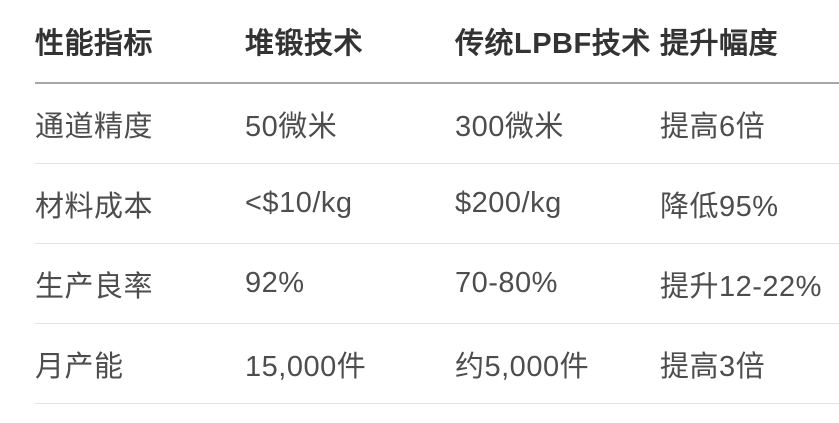 This screenshot has width=839, height=423. Describe the element at coordinates (79, 366) in the screenshot. I see `cell-metric: 月产能` at that location.